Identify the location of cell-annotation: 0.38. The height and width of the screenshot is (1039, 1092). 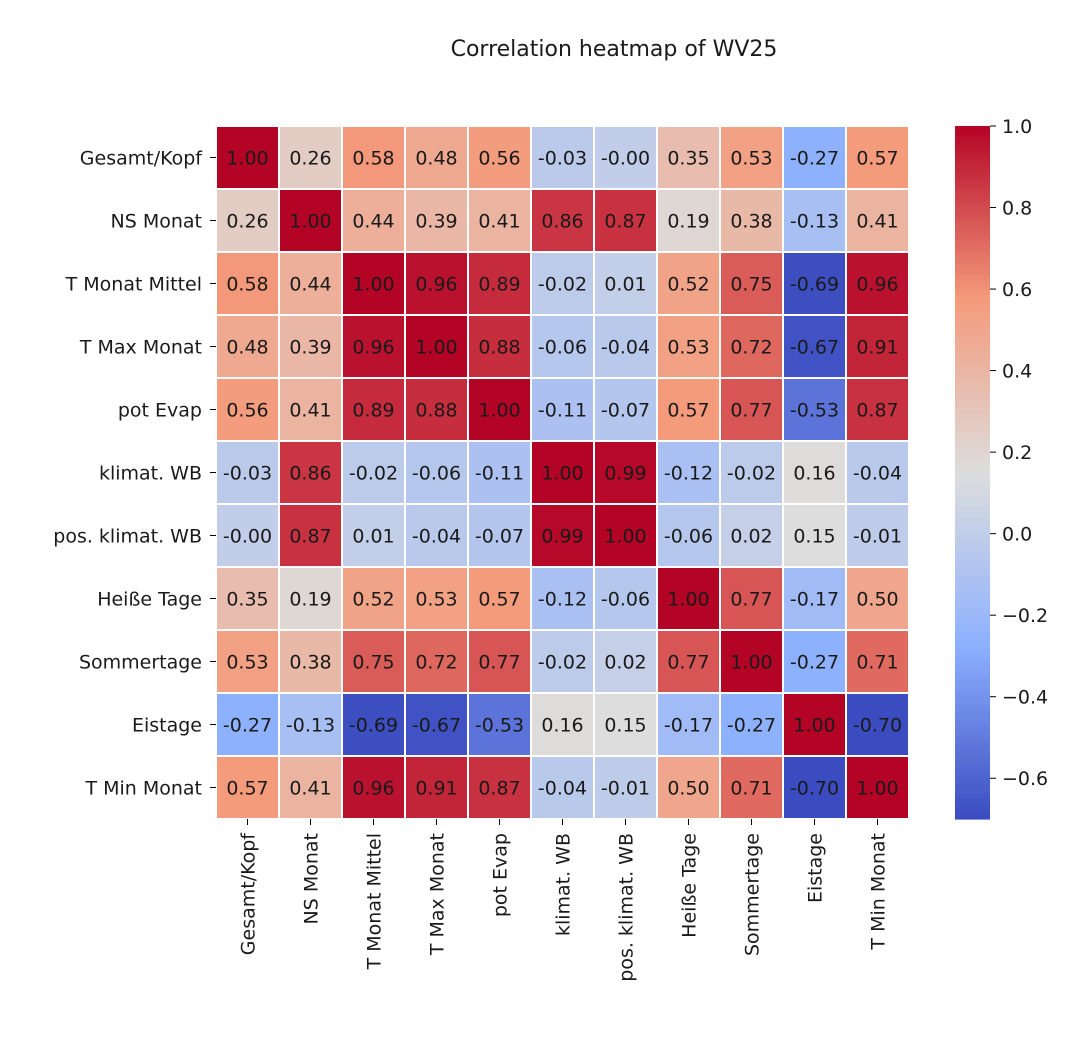
(310, 663).